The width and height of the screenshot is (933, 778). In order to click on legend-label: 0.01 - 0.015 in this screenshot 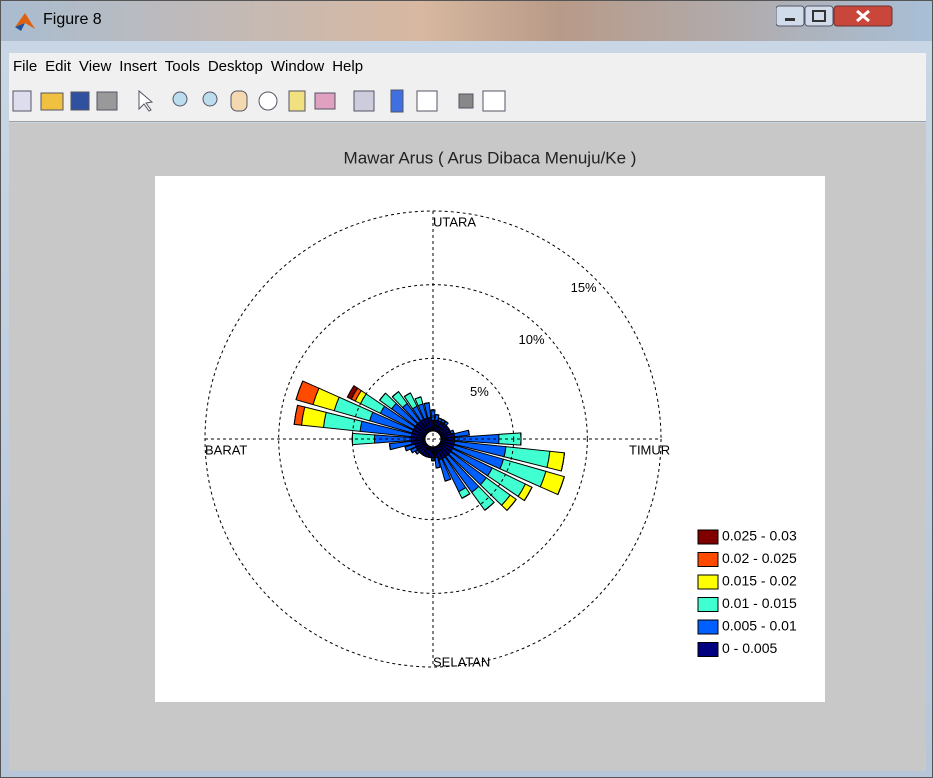, I will do `click(759, 603)`.